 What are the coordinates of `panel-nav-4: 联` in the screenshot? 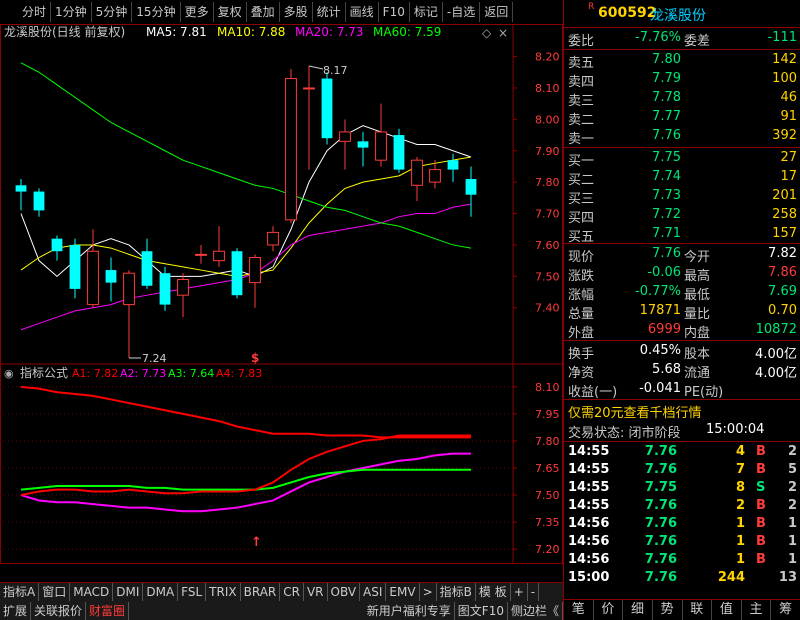 It's located at (698, 610).